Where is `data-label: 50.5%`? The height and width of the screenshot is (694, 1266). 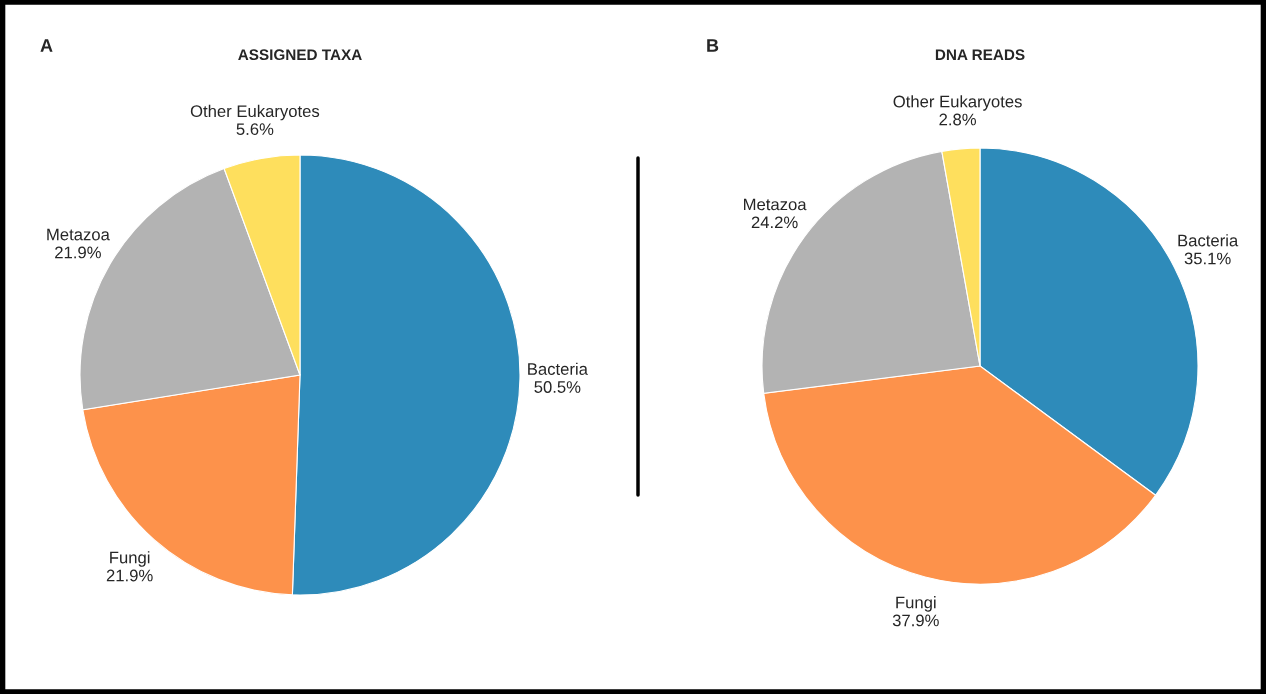
data-label: 50.5% is located at coordinates (557, 387).